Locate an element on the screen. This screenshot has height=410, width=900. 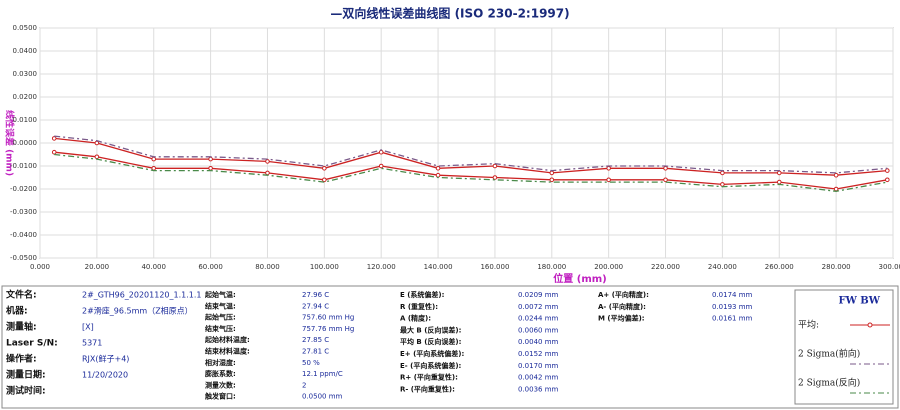
info-label: 操作者: is located at coordinates (21, 359).